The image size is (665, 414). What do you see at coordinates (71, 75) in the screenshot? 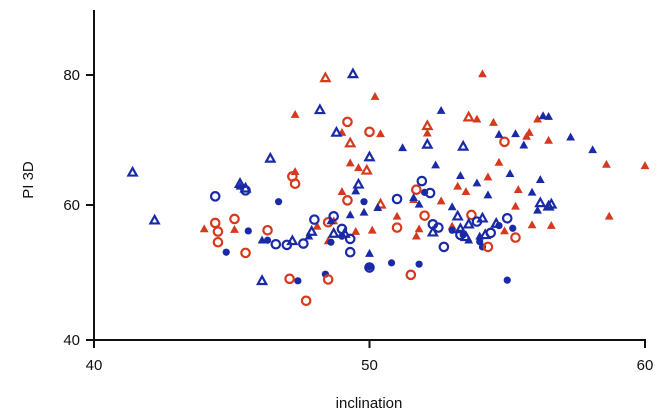
I see `y-tick-label: 80` at bounding box center [71, 75].